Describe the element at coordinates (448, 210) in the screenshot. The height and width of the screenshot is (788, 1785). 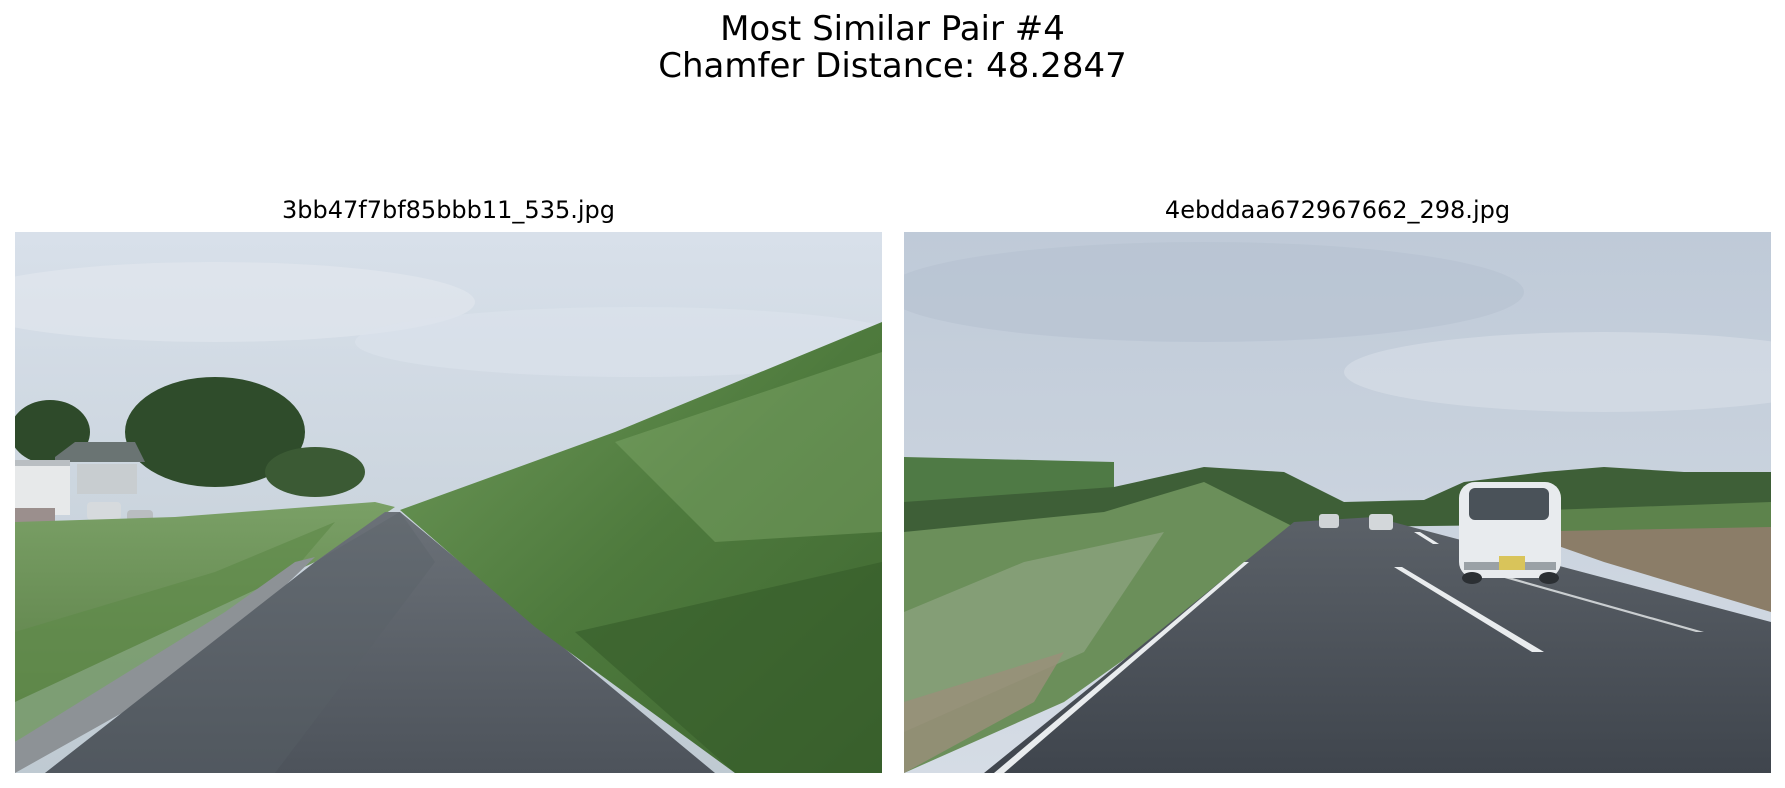
I see `left-image-filename: 3bb47f7bf85bbb11_535.jpg` at that location.